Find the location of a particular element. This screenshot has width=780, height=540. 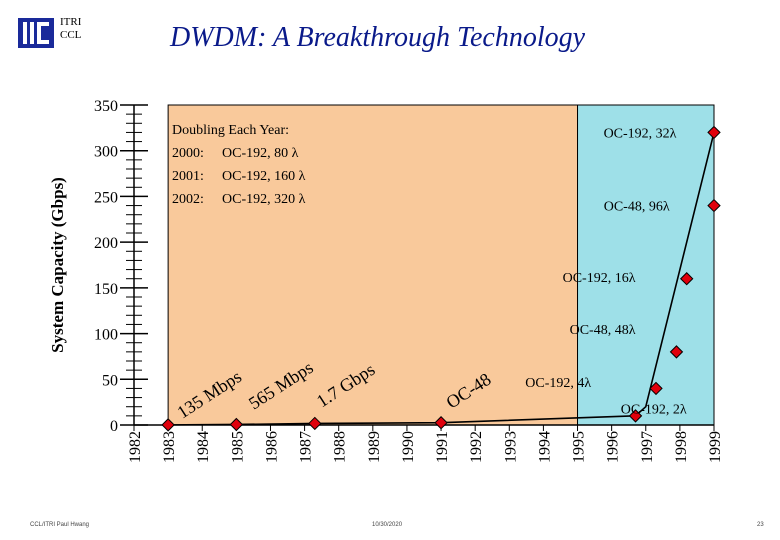

y-tick-label: 100 is located at coordinates (106, 335).